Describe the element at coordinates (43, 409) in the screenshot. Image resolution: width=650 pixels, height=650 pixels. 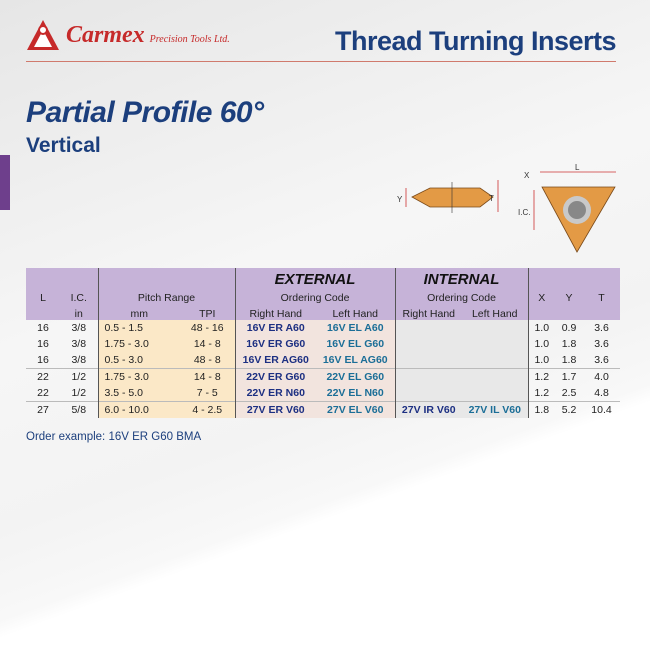
I see `cell-l: 27` at that location.